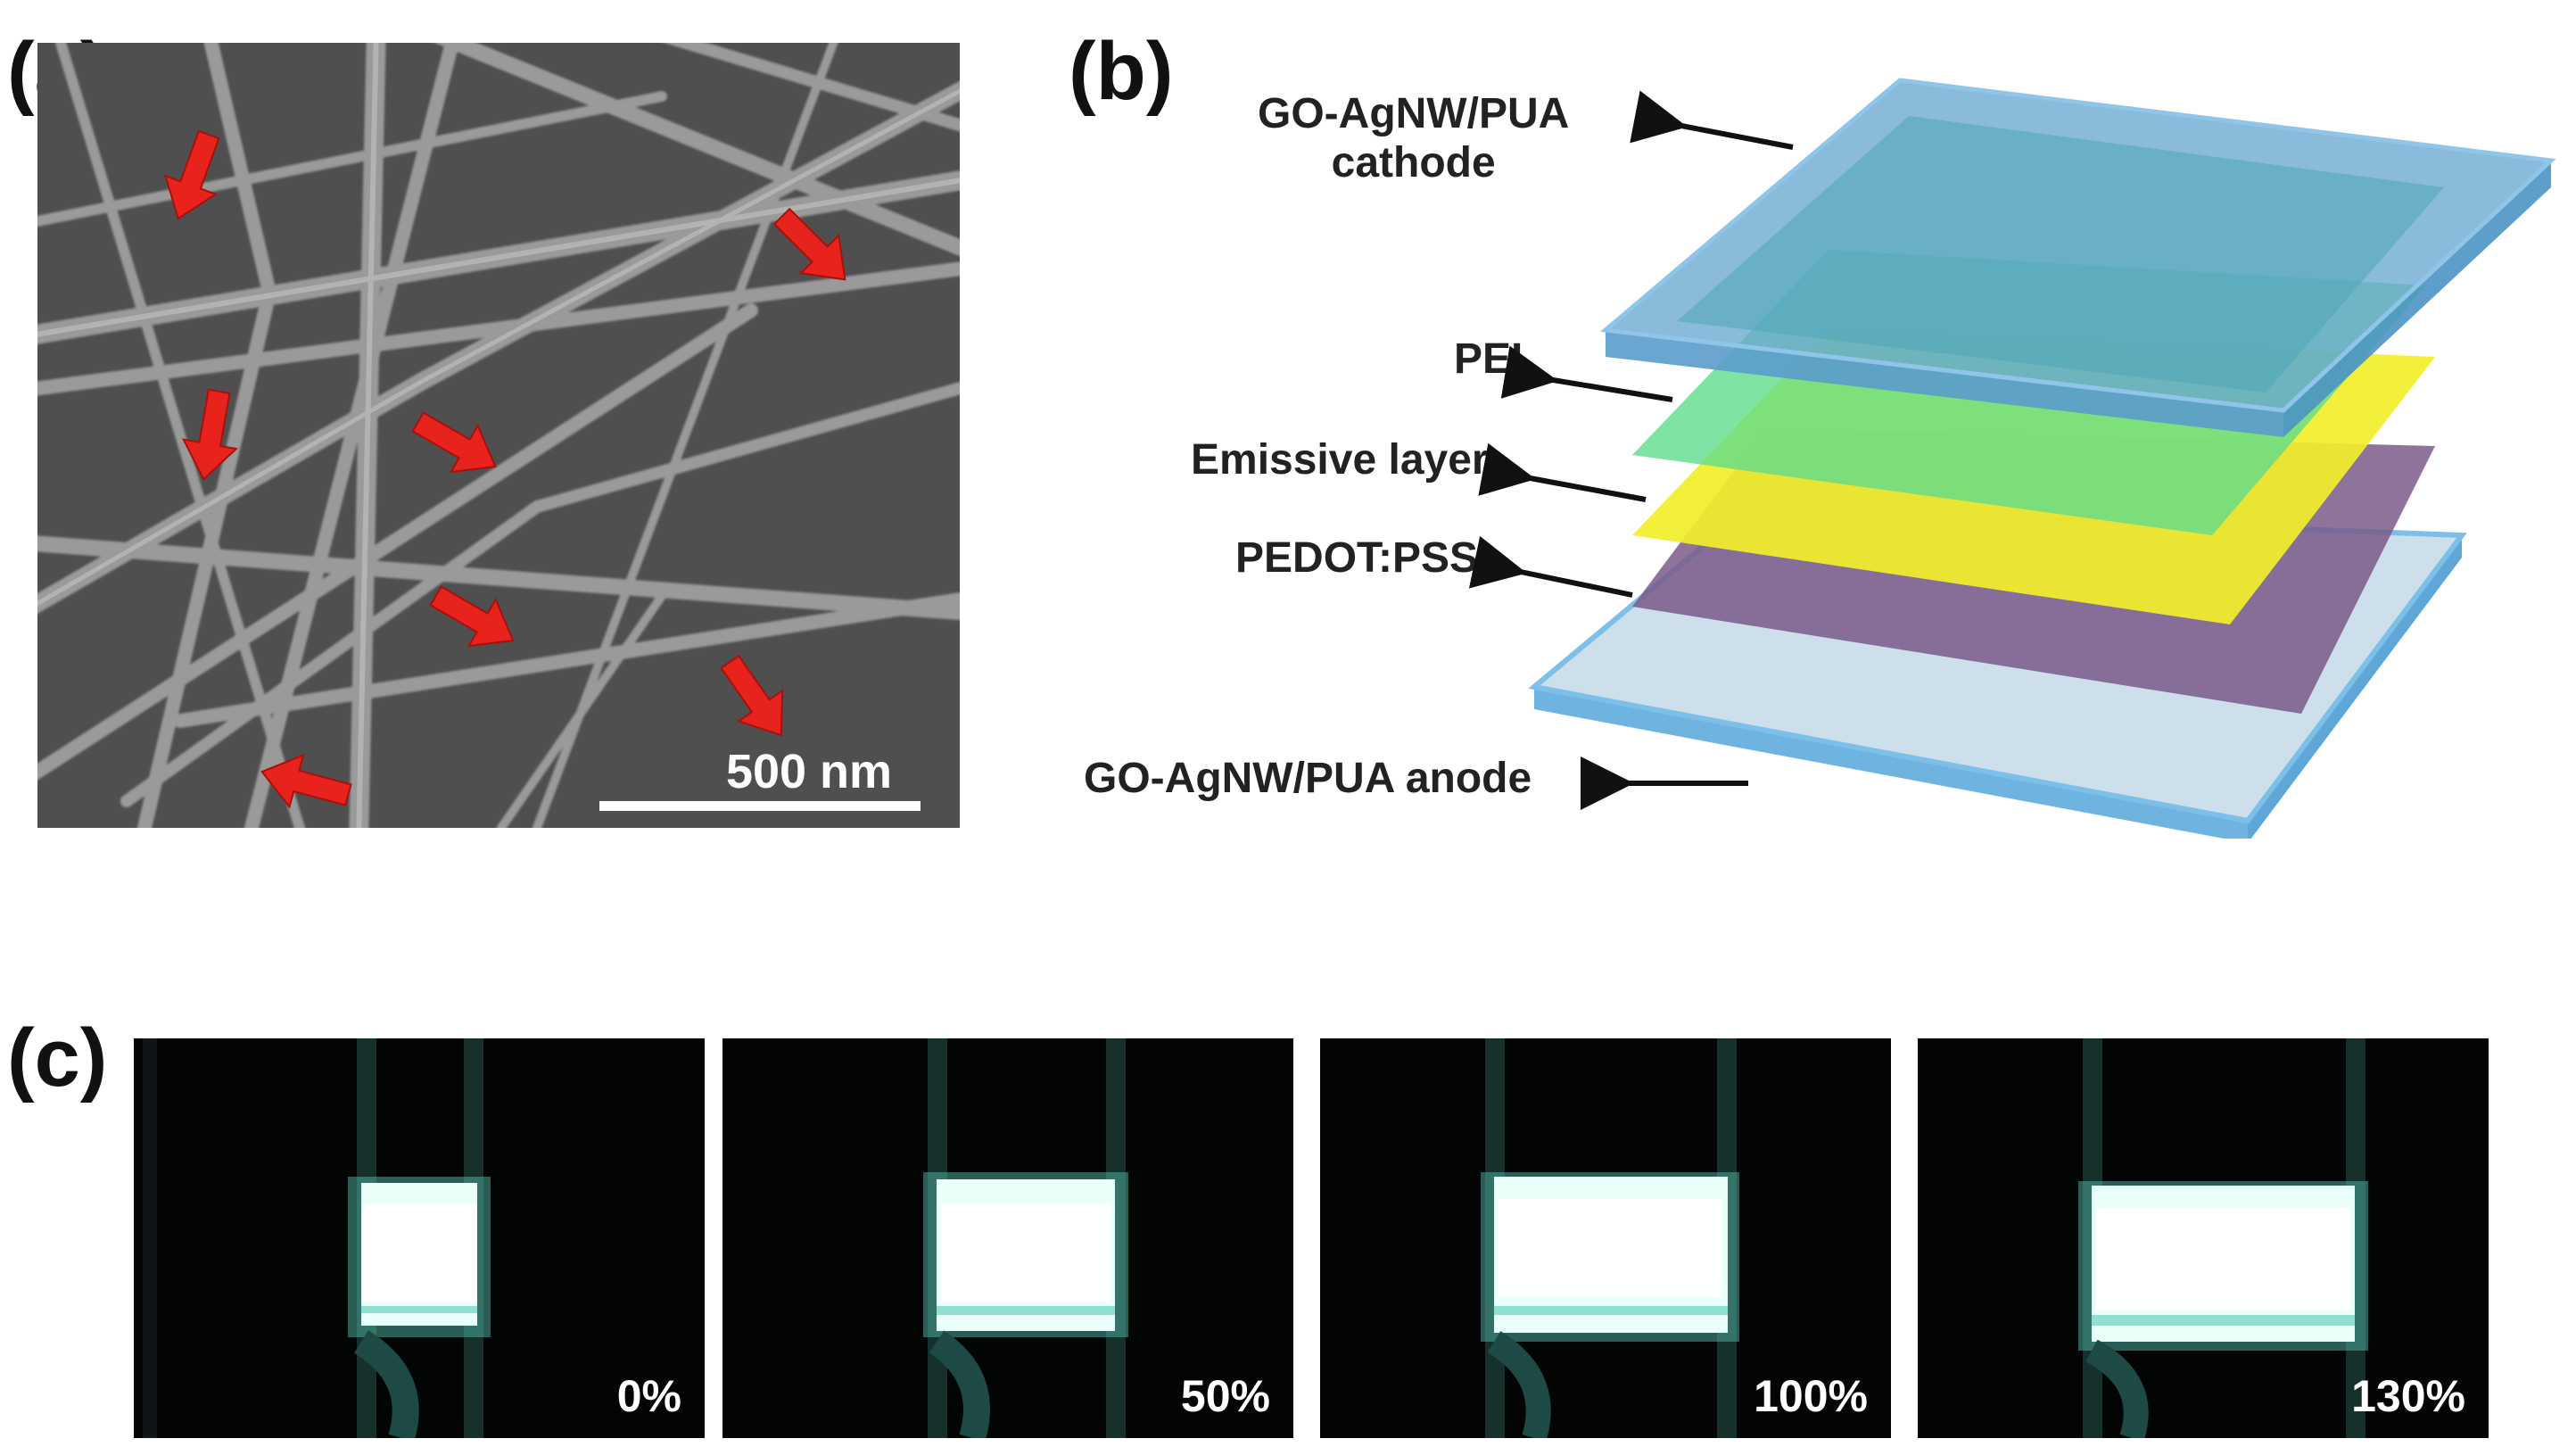  I want to click on strain-label-100: 100%, so click(1811, 1396).